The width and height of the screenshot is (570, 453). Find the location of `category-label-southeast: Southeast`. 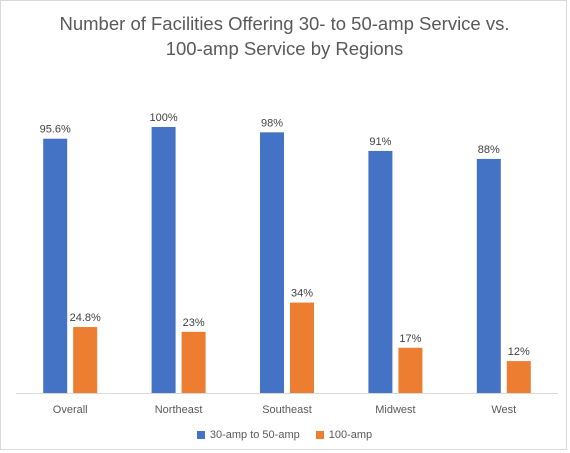

category-label-southeast: Southeast is located at coordinates (287, 410).